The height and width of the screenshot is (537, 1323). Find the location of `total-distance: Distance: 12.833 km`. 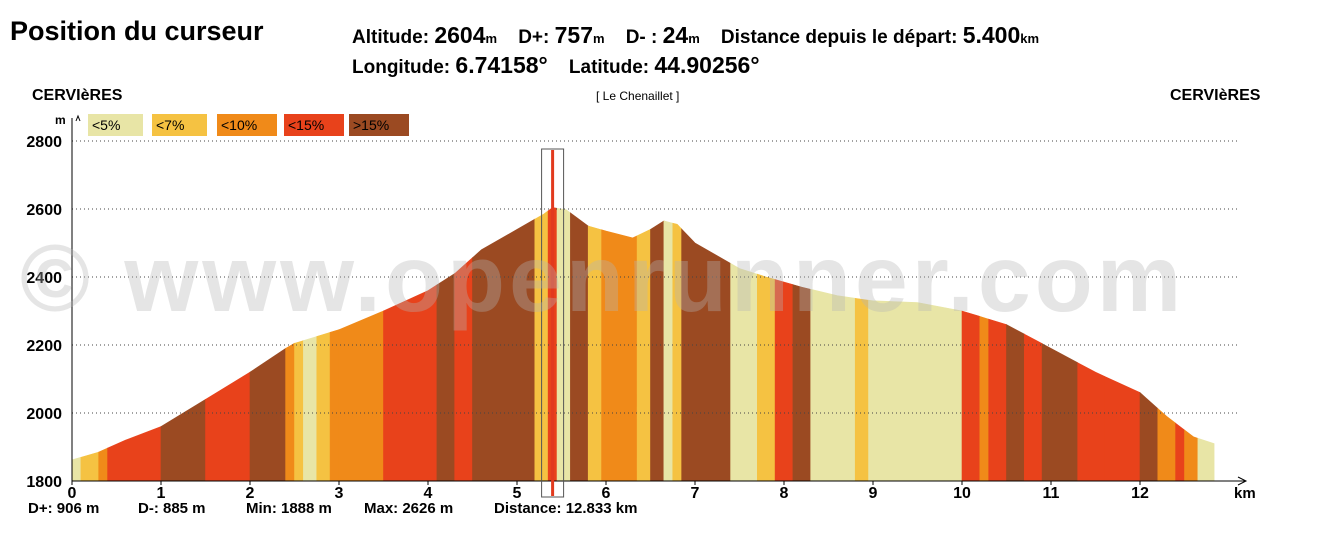

total-distance: Distance: 12.833 km is located at coordinates (566, 508).